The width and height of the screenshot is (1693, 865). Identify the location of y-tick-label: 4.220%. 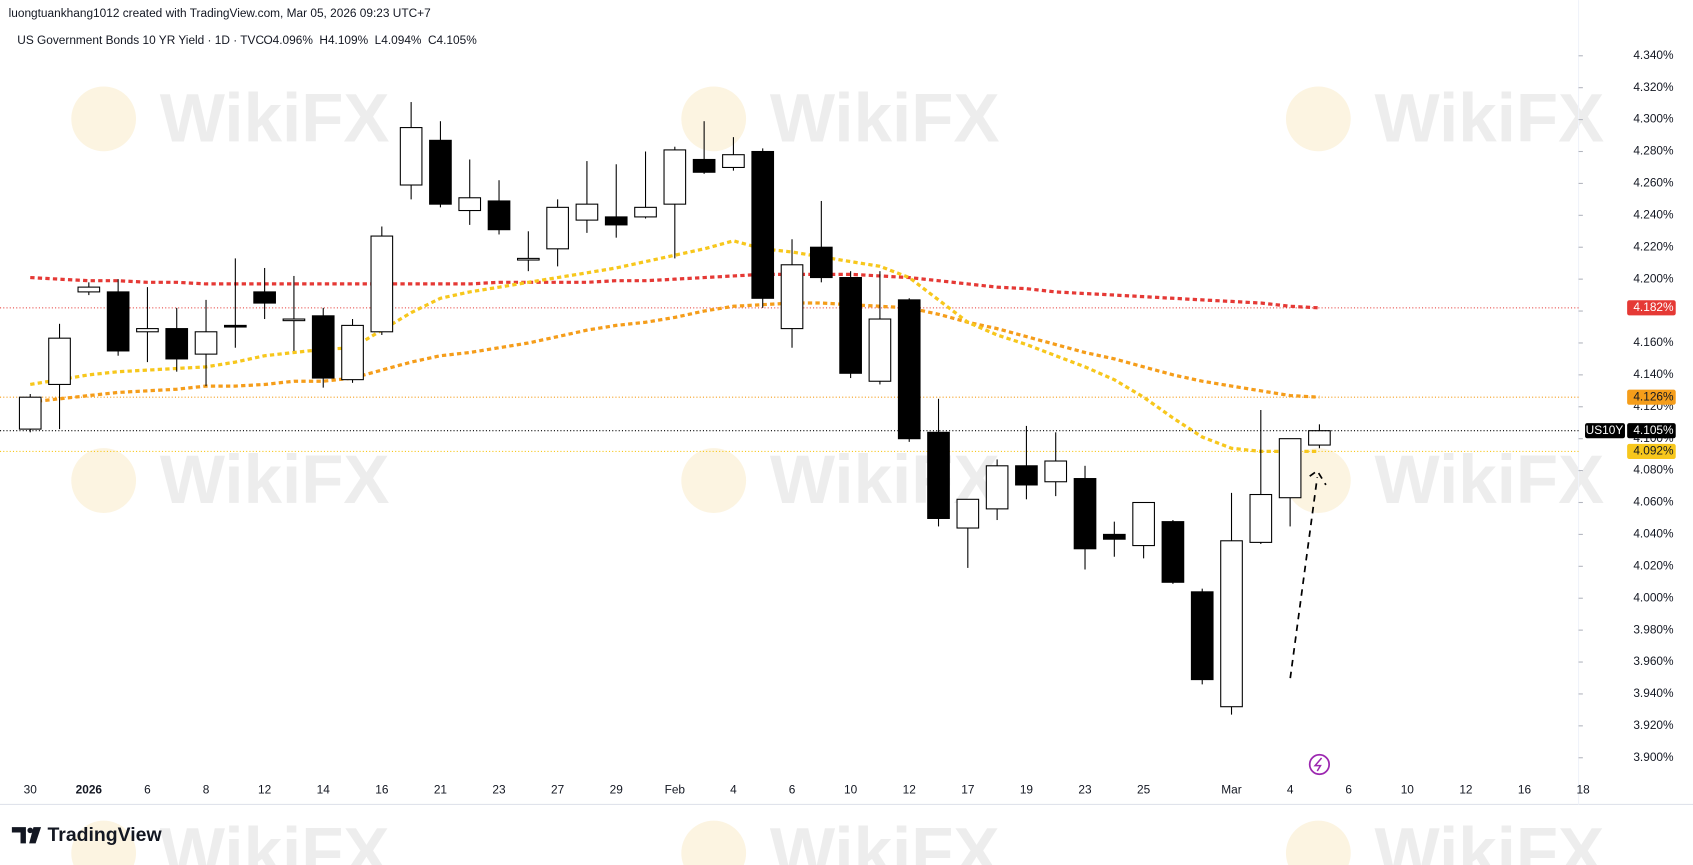
(1653, 246).